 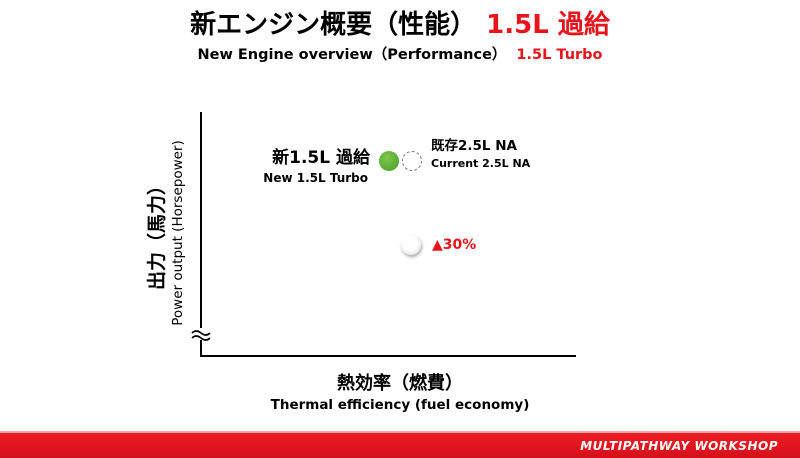 I want to click on current-engine-point, so click(x=412, y=161).